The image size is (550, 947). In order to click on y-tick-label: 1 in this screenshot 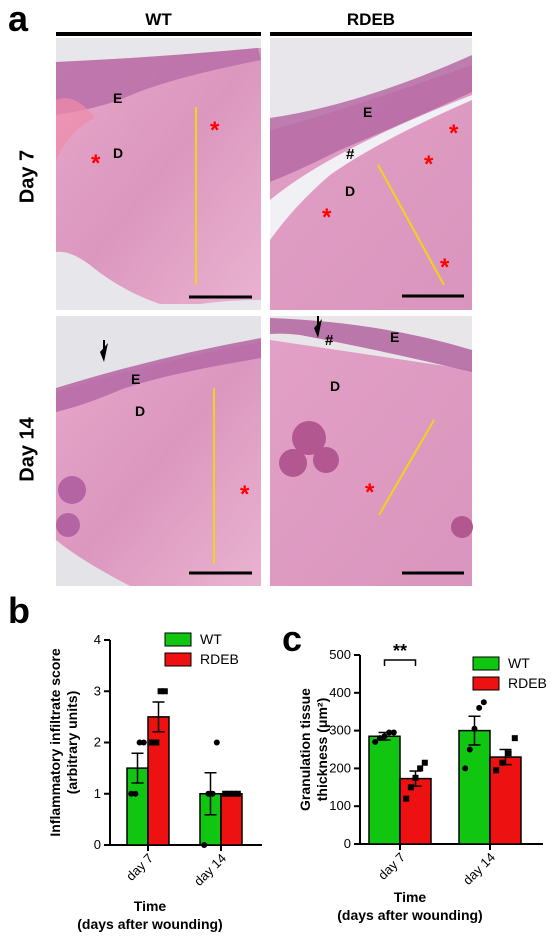, I will do `click(97, 793)`.